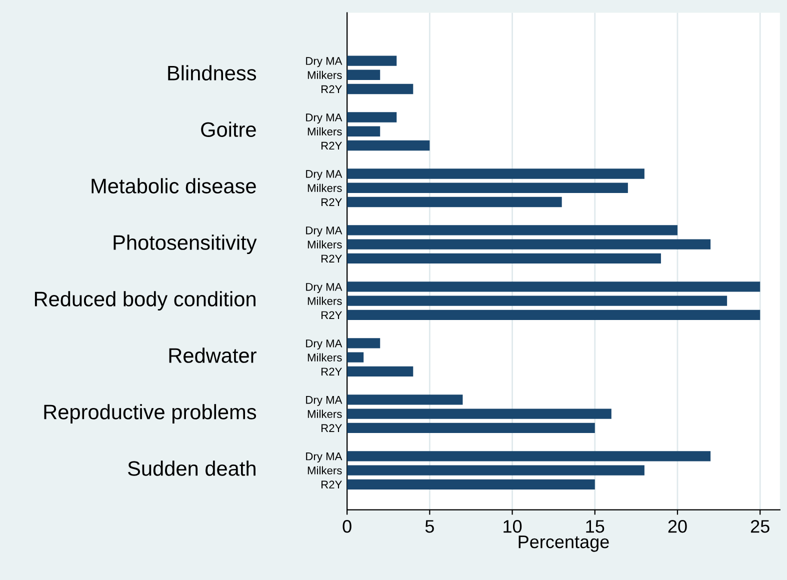 Image resolution: width=787 pixels, height=580 pixels. What do you see at coordinates (212, 72) in the screenshot?
I see `text: Blindness` at bounding box center [212, 72].